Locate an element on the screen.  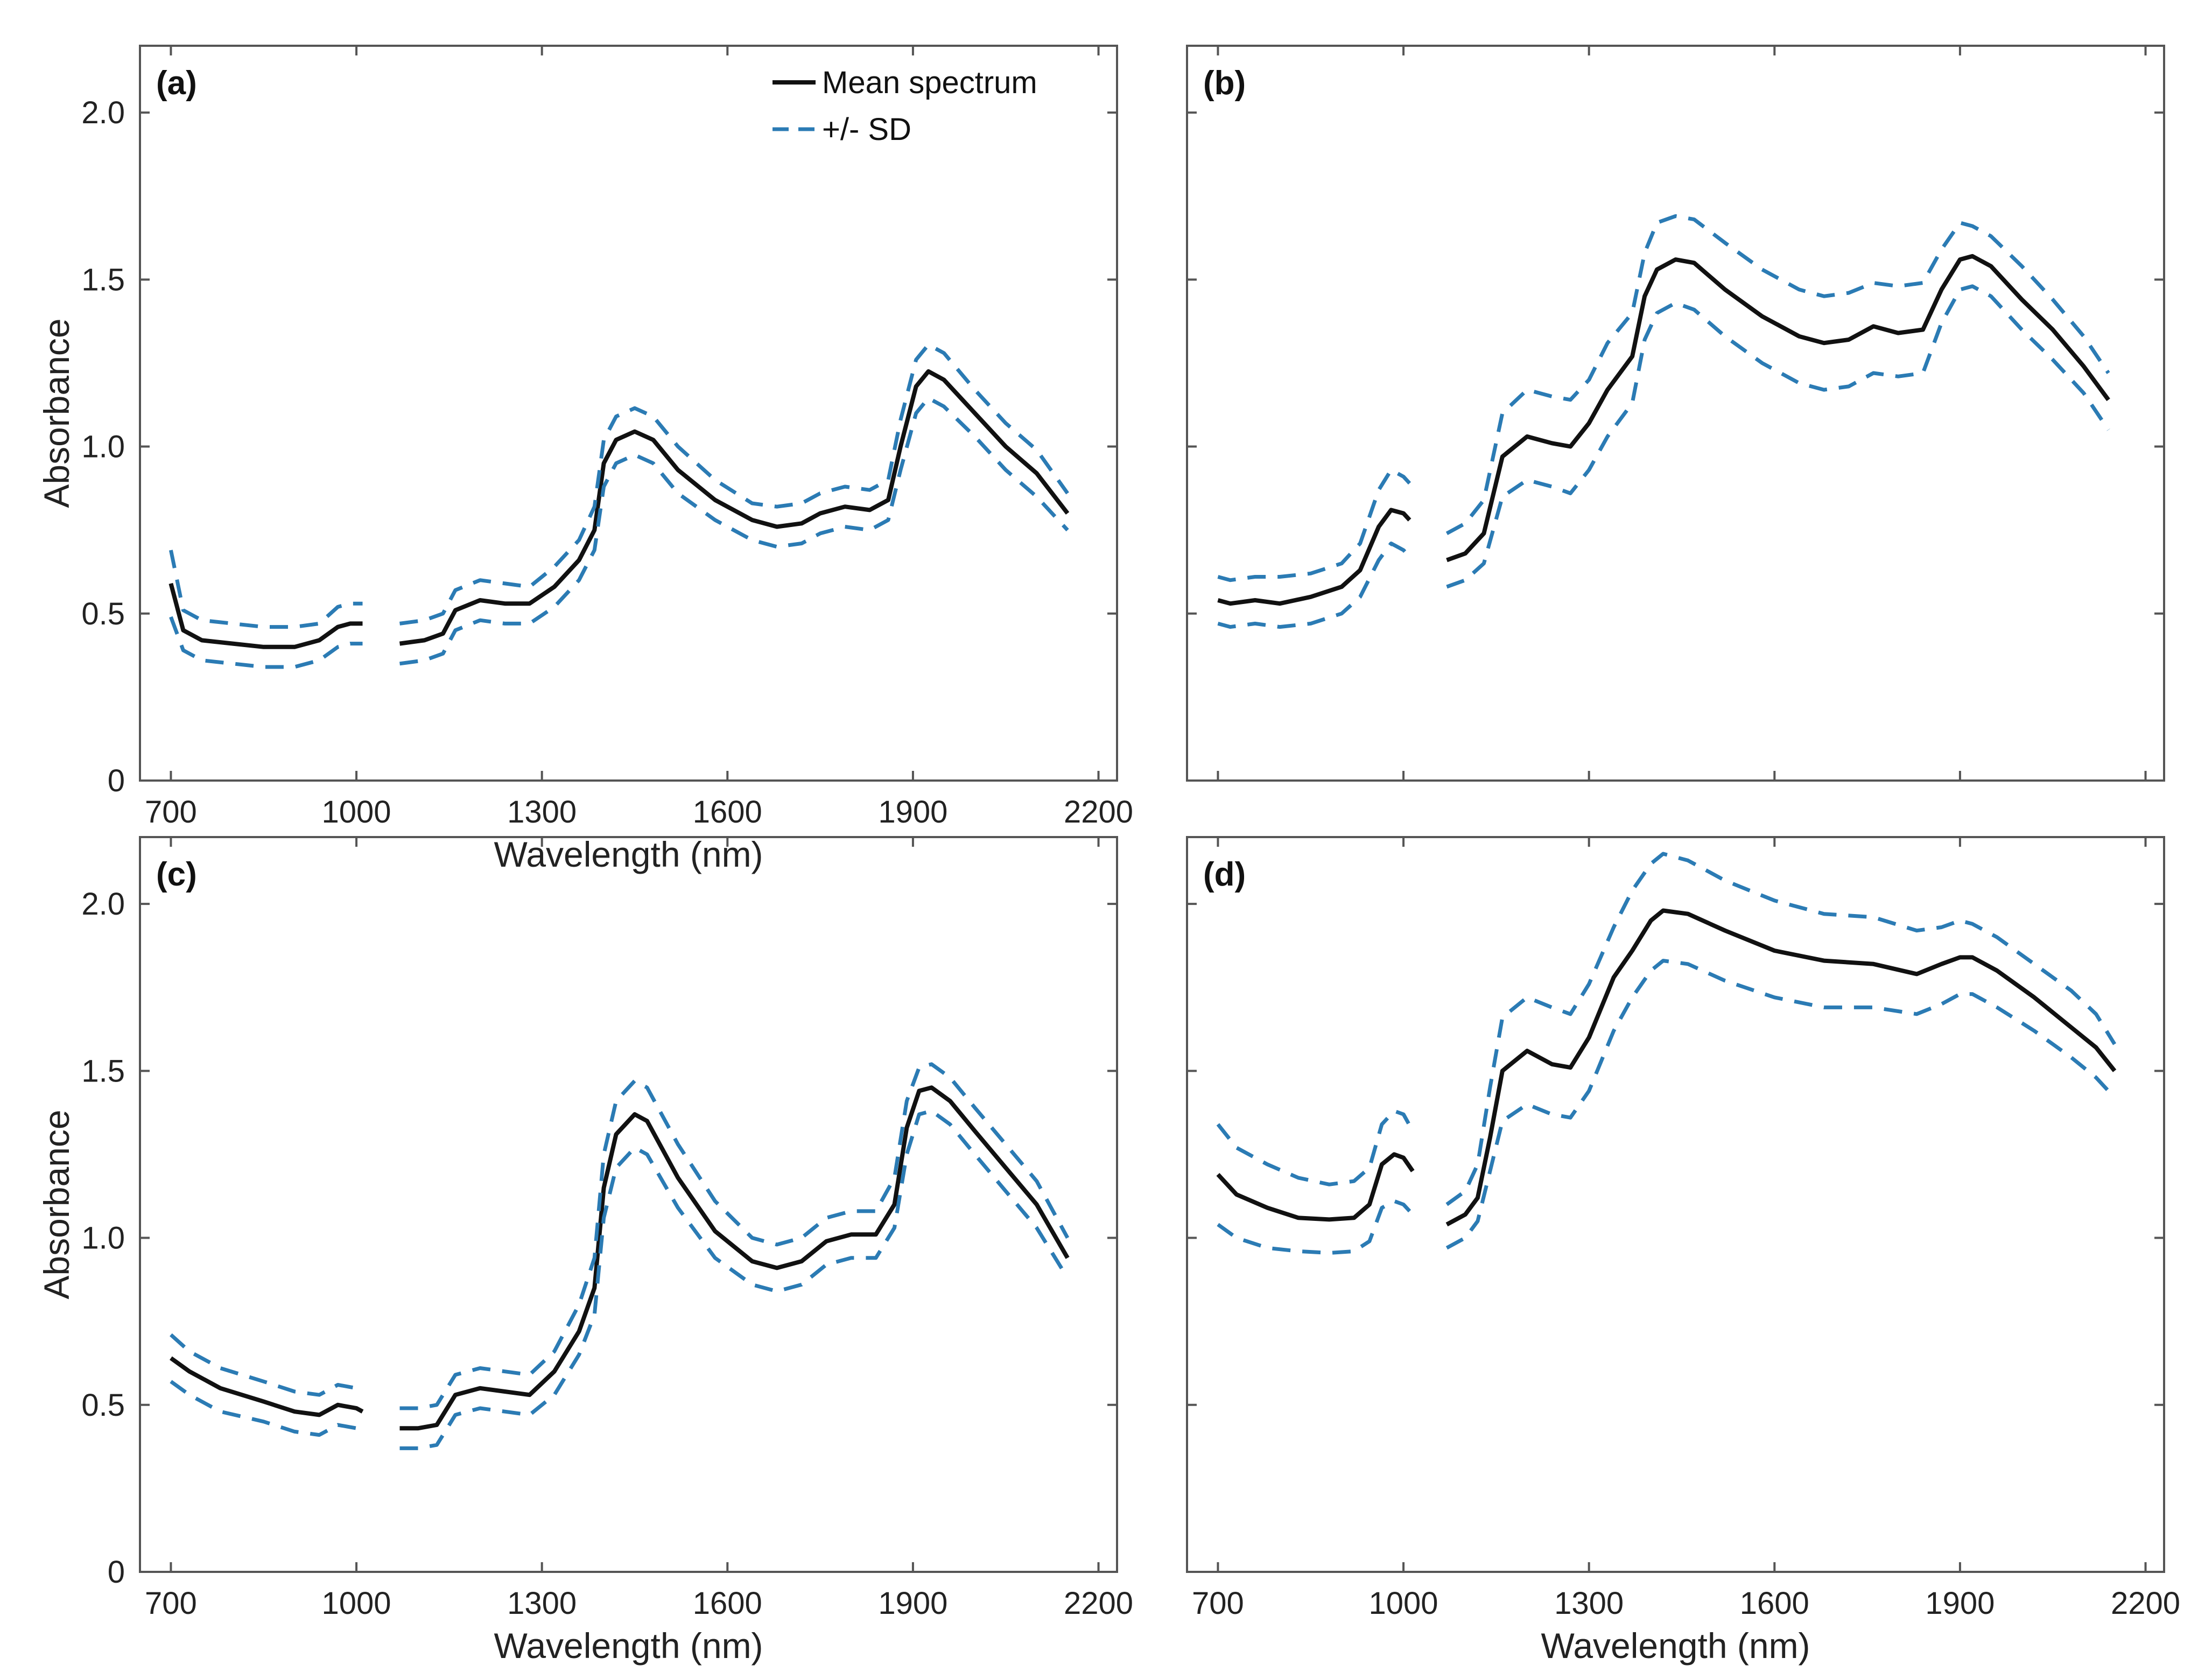
legend-mean-label: Mean spectrum is located at coordinates (929, 82).